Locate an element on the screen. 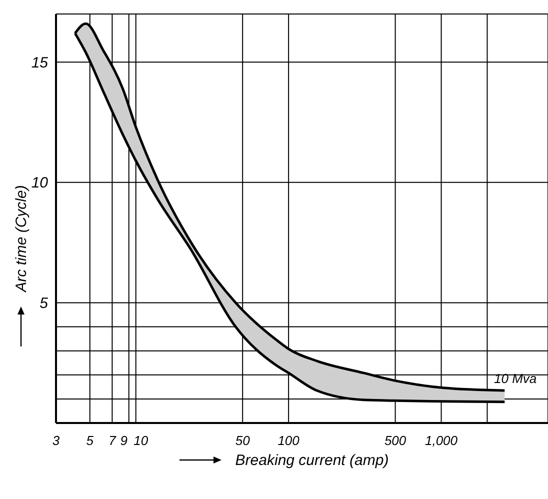 The image size is (548, 499). x-tick-label: 1,000 is located at coordinates (441, 440).